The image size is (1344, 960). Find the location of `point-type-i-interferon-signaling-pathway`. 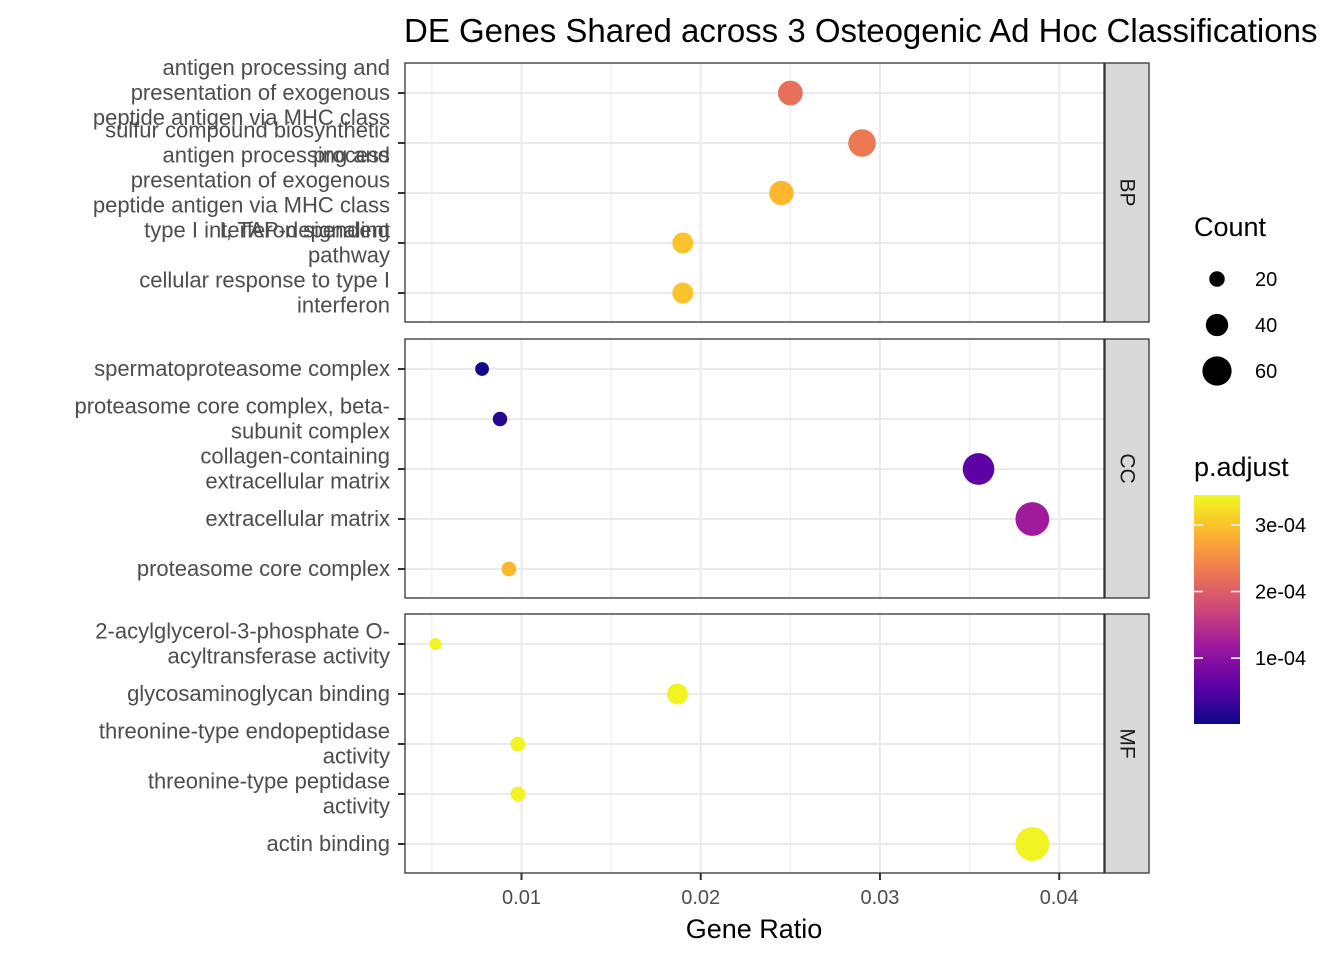

point-type-i-interferon-signaling-pathway is located at coordinates (683, 243).